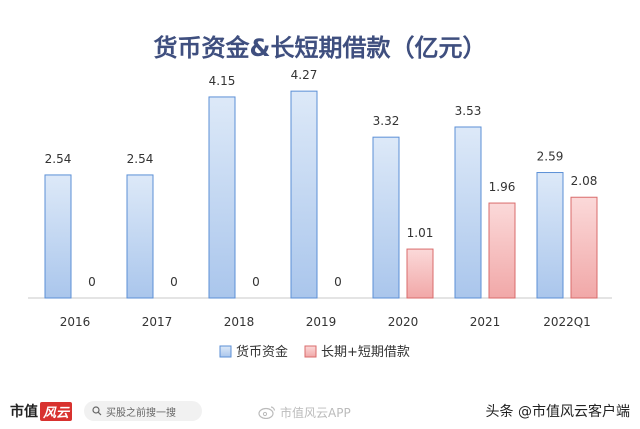 This screenshot has width=640, height=429. What do you see at coordinates (140, 159) in the screenshot?
I see `data-label-cash-2017: 2.54` at bounding box center [140, 159].